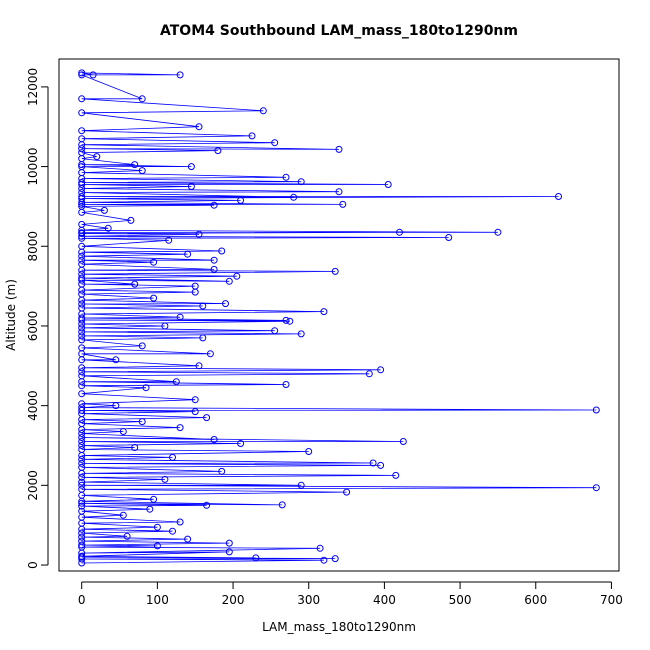 This screenshot has height=650, width=650. What do you see at coordinates (11, 315) in the screenshot?
I see `y-axis-label: Altitude (m)` at bounding box center [11, 315].